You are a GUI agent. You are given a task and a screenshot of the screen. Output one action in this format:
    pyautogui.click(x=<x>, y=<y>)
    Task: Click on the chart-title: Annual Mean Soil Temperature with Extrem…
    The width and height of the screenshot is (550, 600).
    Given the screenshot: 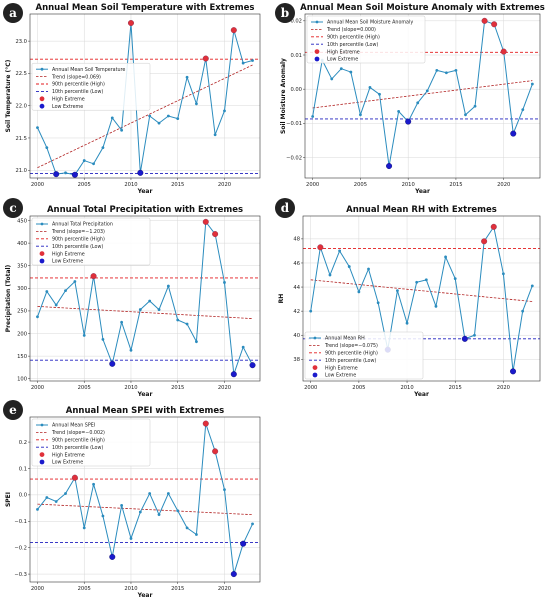 What is the action you would take?
    pyautogui.click(x=145, y=8)
    